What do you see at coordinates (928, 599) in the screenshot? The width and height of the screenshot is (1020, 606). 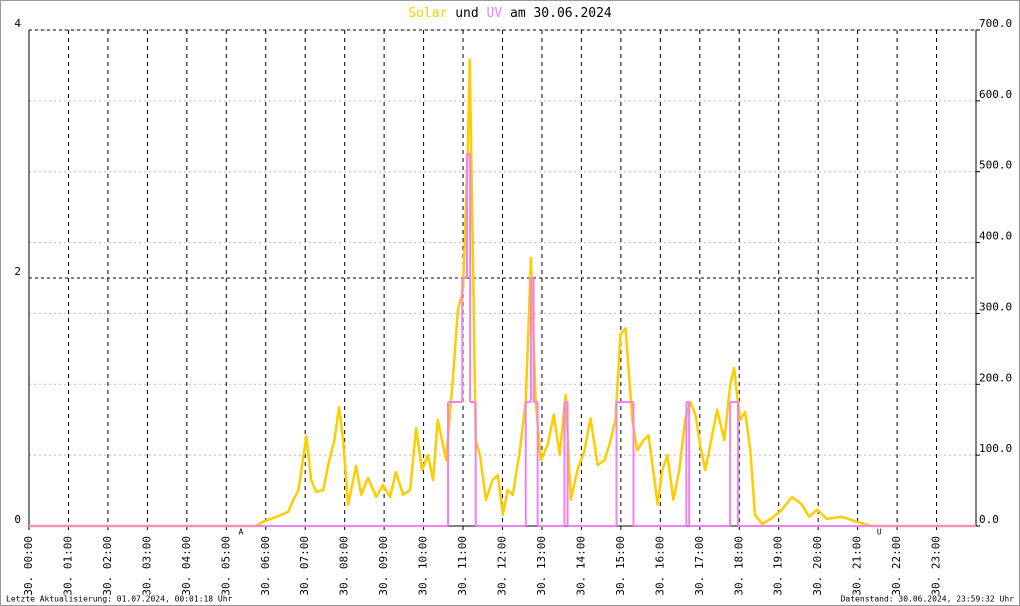 I see `footer-right: Datenstand: 30.06.2024, 23:59:32 Uhr` at bounding box center [928, 599].